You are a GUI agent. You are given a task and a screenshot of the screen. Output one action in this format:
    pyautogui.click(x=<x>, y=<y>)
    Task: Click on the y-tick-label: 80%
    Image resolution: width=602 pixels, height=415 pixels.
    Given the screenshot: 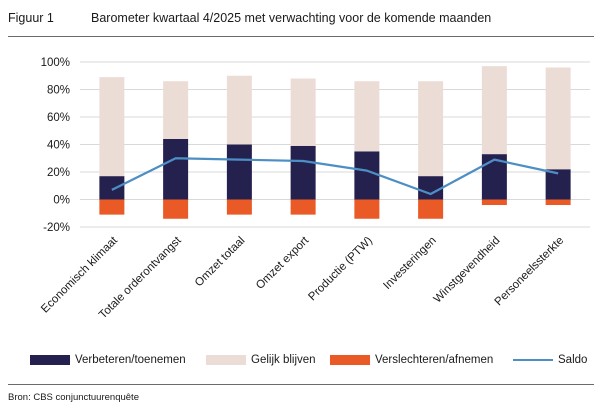 What is the action you would take?
    pyautogui.click(x=58, y=91)
    